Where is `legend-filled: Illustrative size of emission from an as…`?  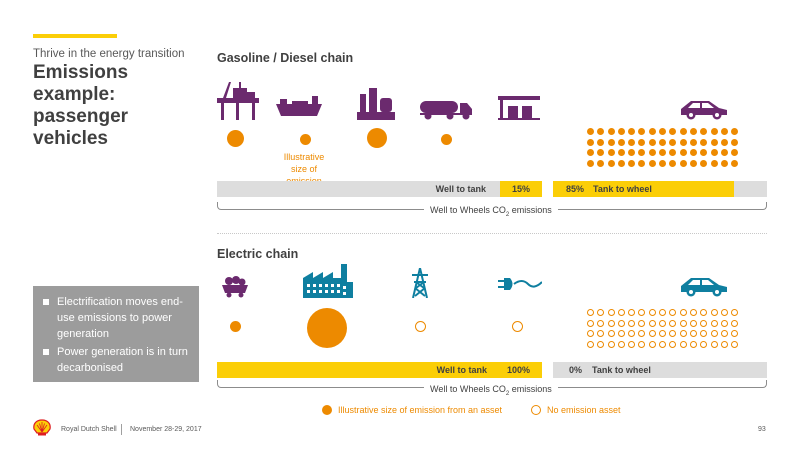
legend-filled: Illustrative size of emission from an as… is located at coordinates (412, 410).